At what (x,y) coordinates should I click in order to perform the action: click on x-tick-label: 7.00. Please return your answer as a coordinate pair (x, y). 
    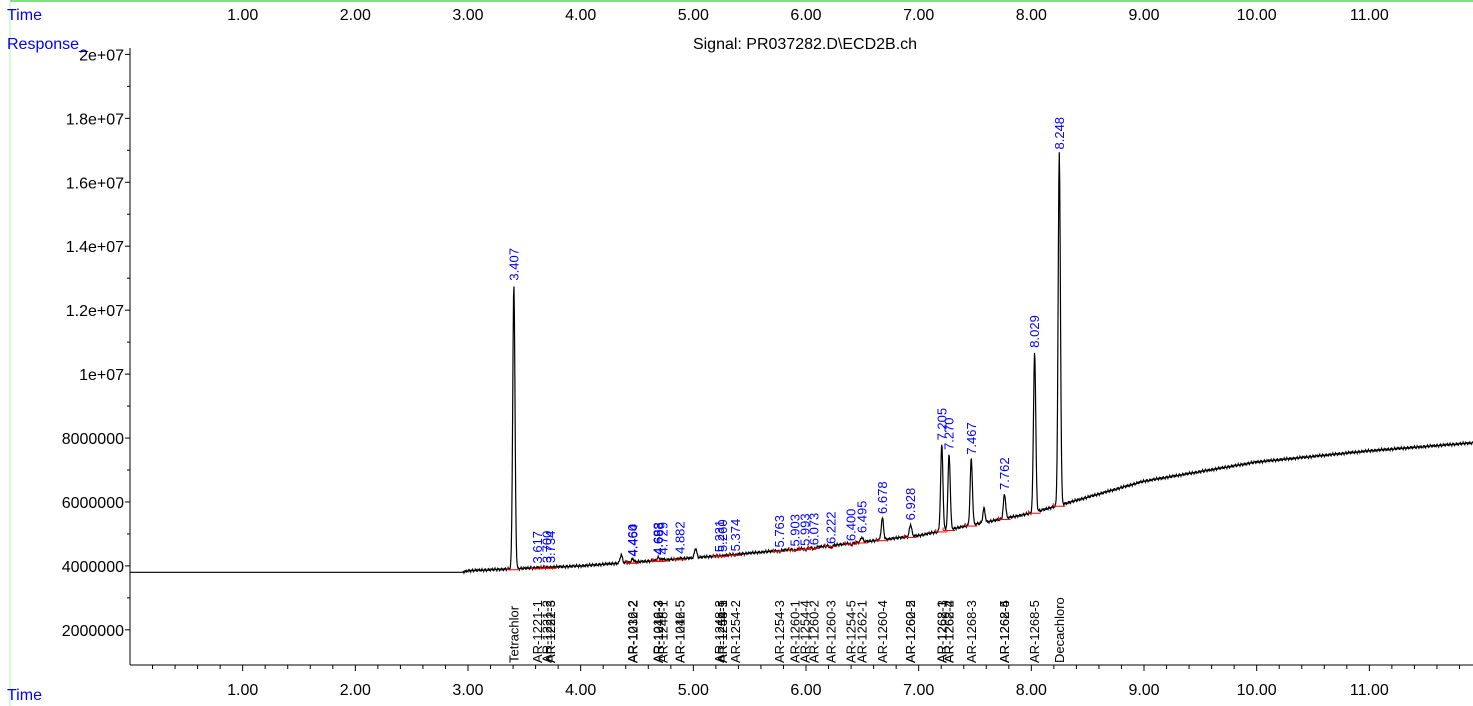
    Looking at the image, I should click on (918, 690).